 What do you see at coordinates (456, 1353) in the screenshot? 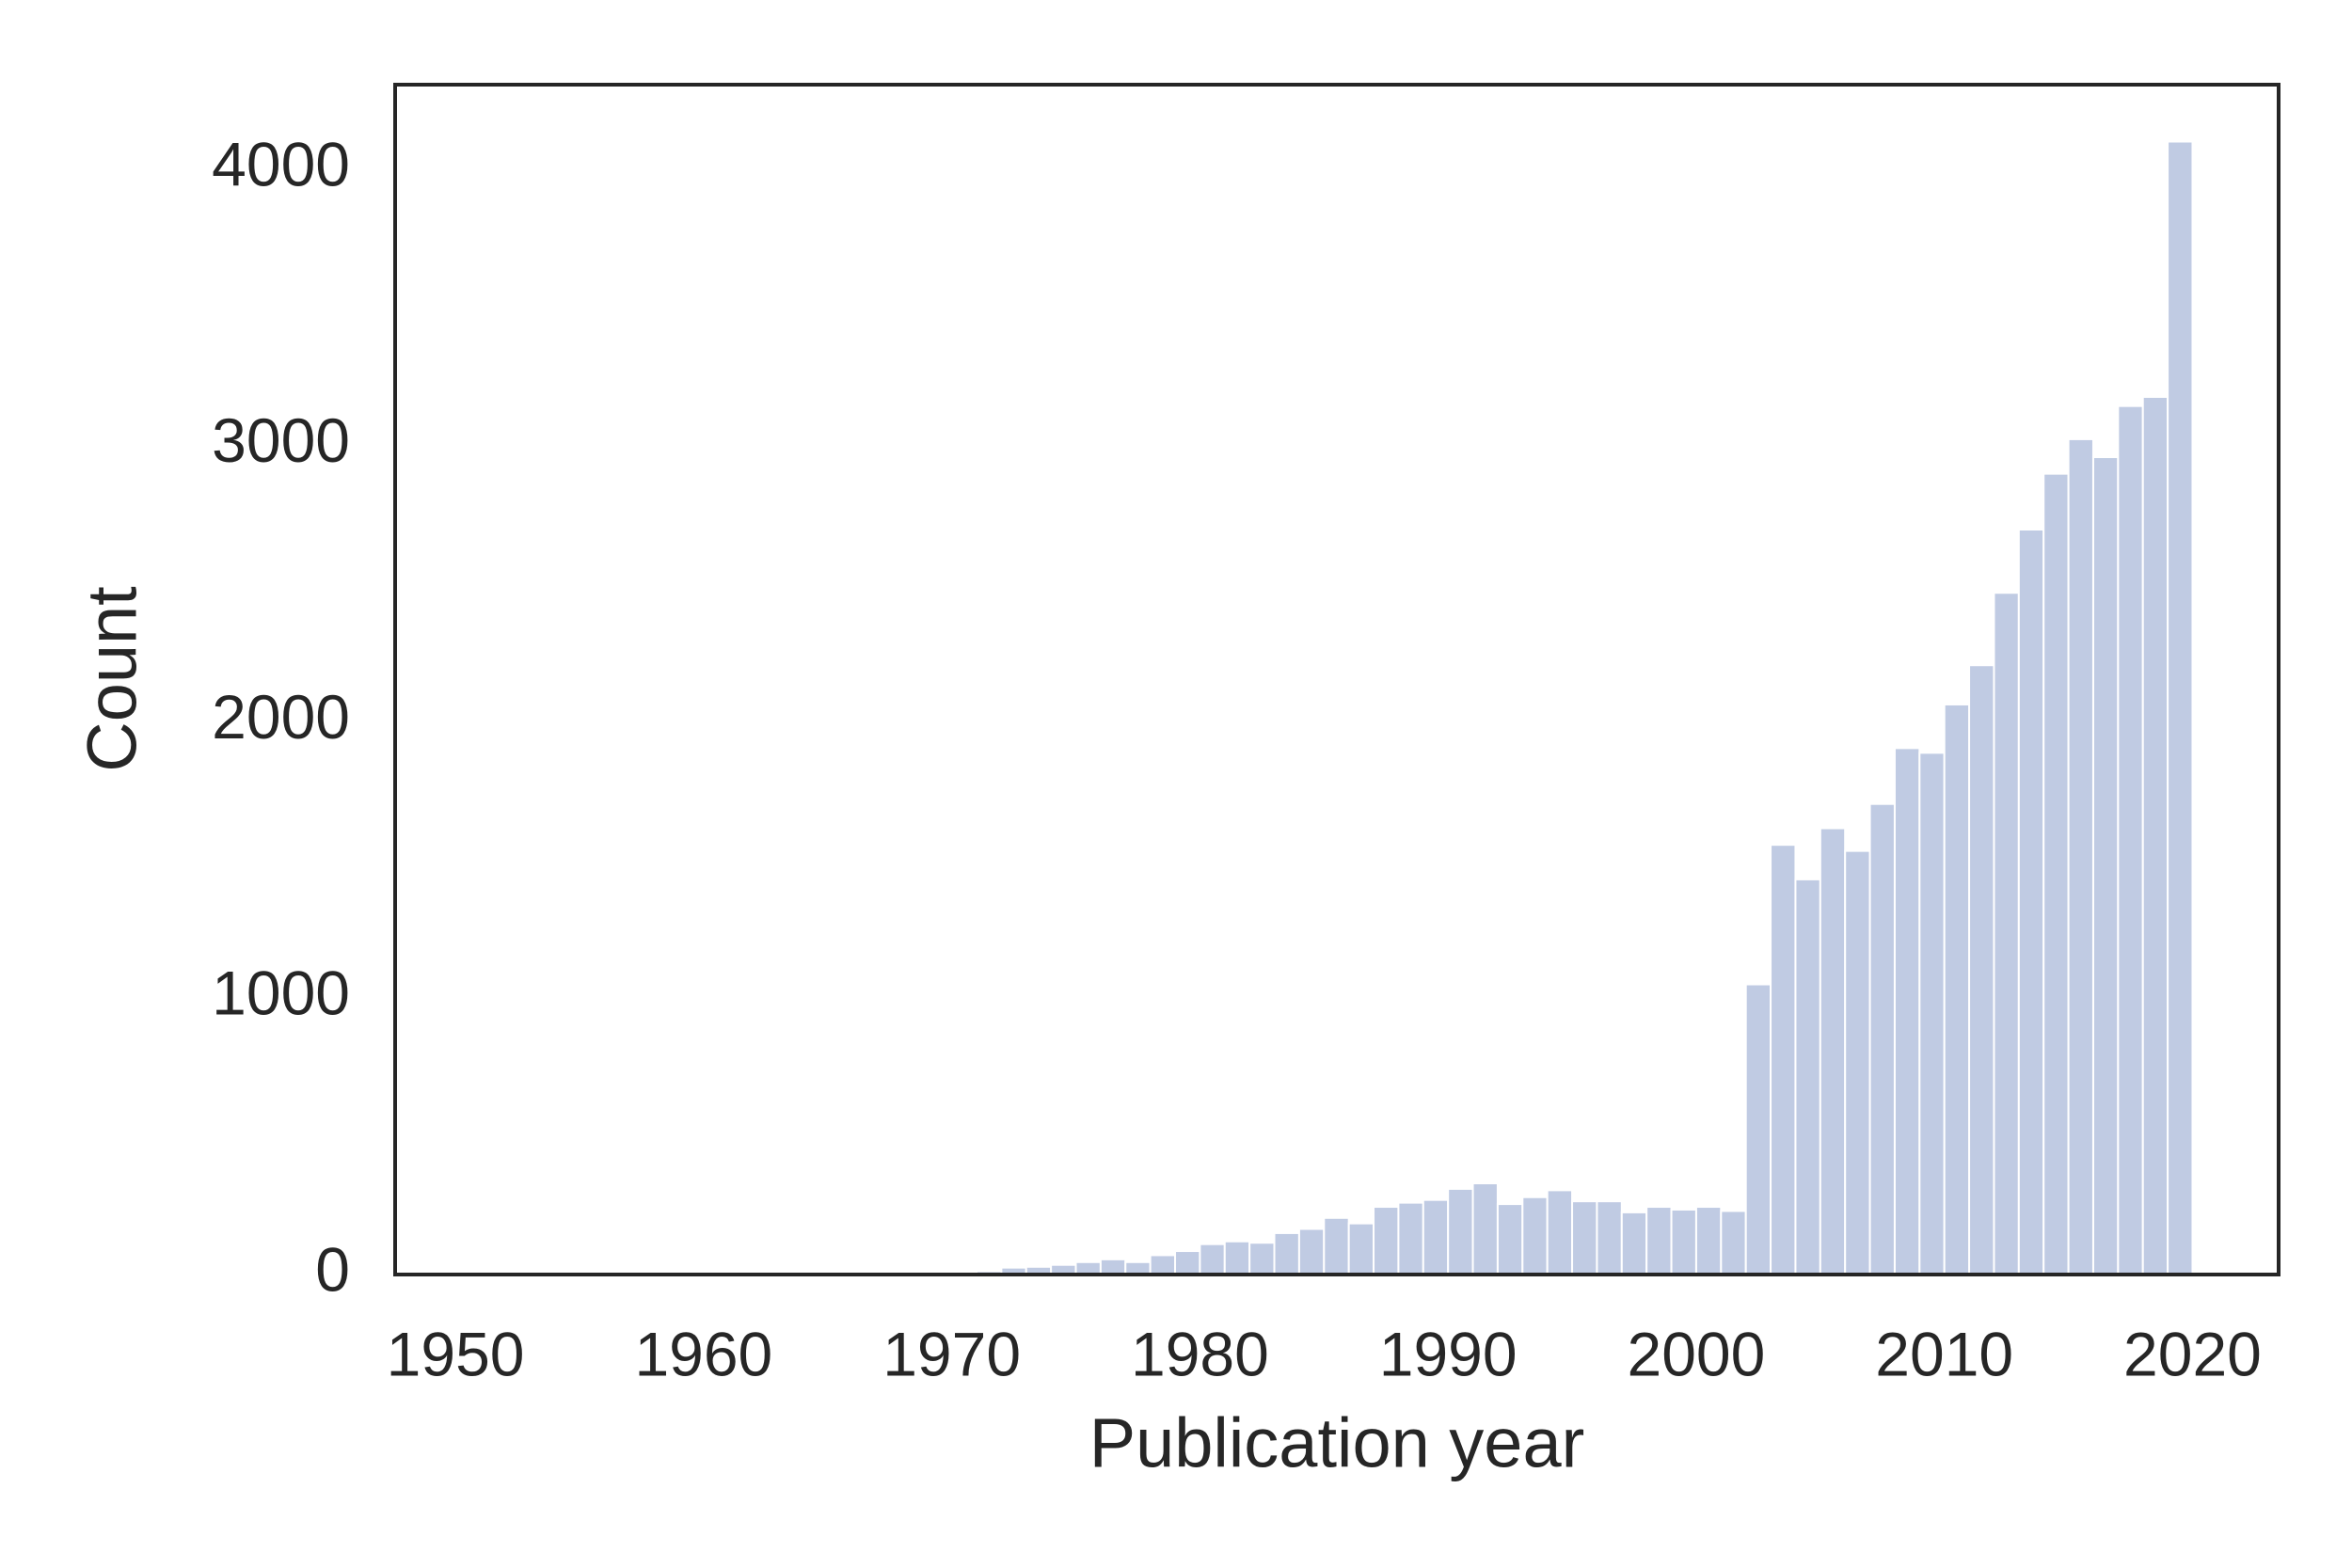
I see `x-tick-label: 1950` at bounding box center [456, 1353].